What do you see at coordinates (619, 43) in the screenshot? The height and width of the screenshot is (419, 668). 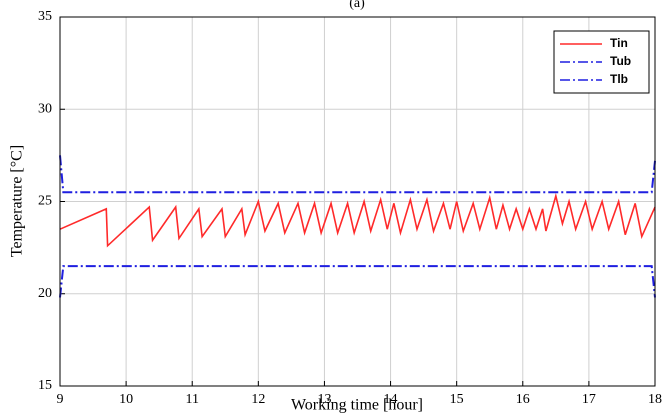 I see `legend-label: Tin` at bounding box center [619, 43].